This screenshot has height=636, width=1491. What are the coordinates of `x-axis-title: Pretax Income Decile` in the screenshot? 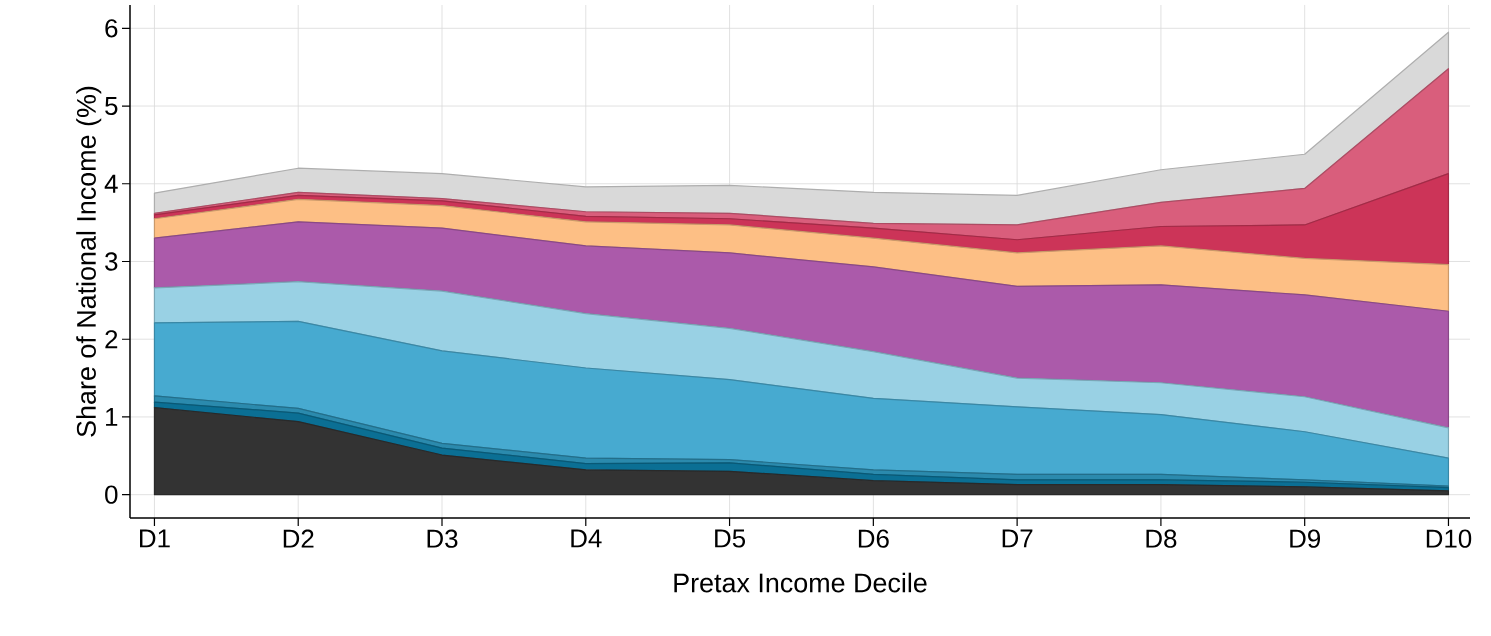 It's located at (800, 582).